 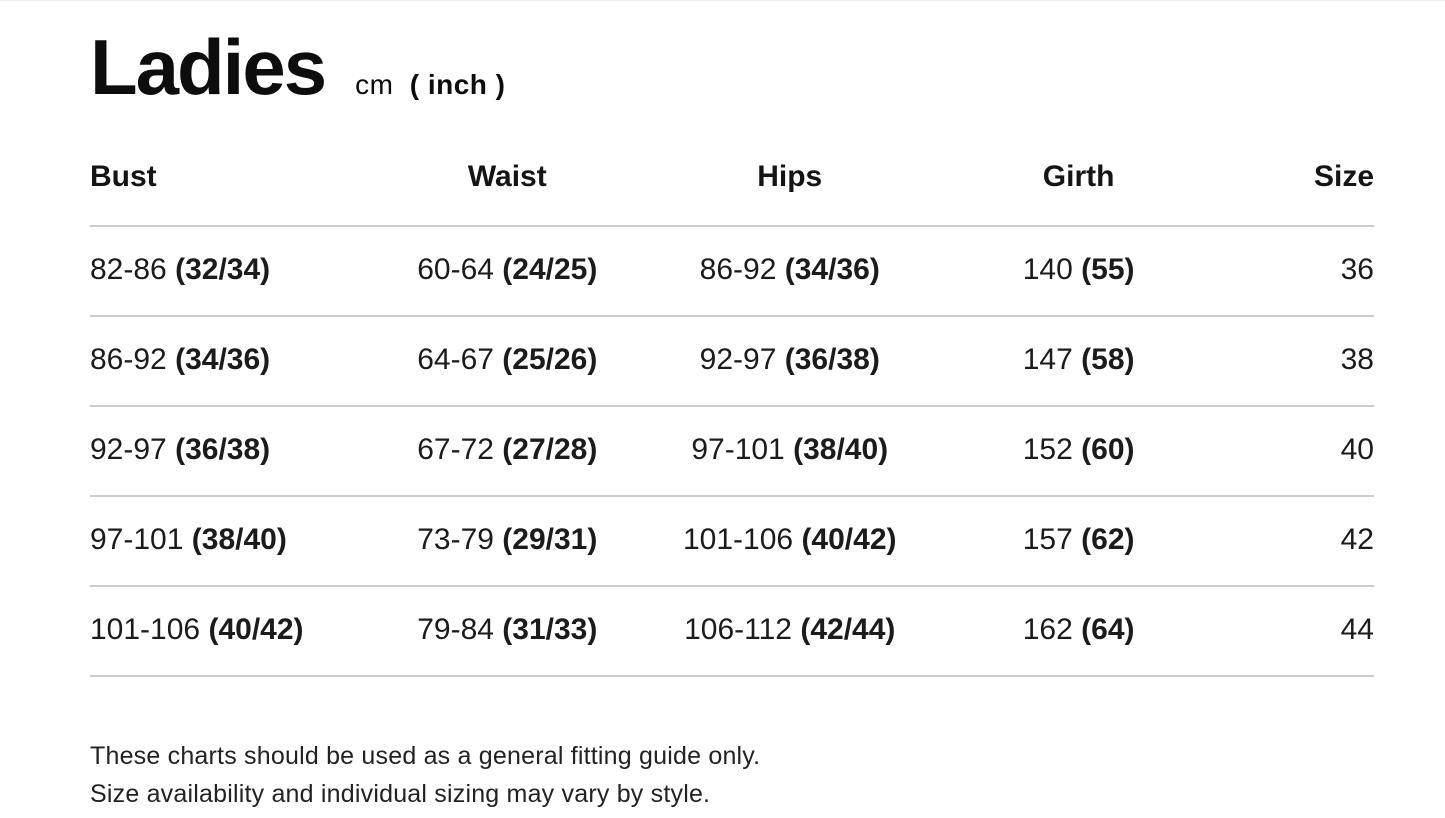 I want to click on column-header-girth: Girth, so click(x=1078, y=193).